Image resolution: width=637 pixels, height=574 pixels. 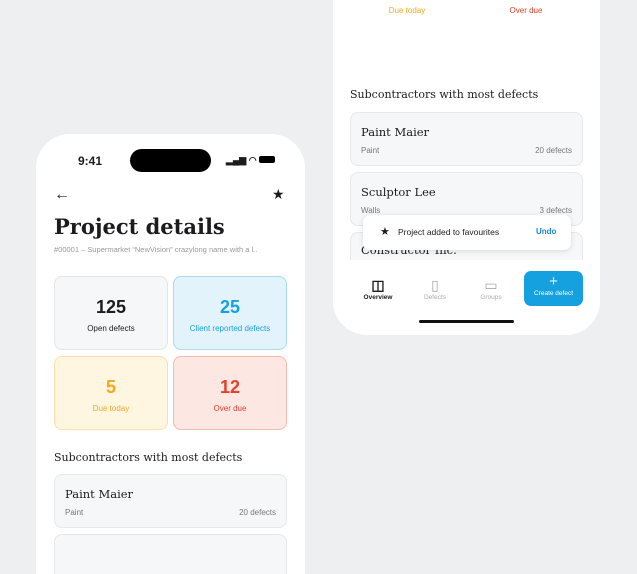 I want to click on toast: ★ Project added to favourites Undo, so click(x=467, y=232).